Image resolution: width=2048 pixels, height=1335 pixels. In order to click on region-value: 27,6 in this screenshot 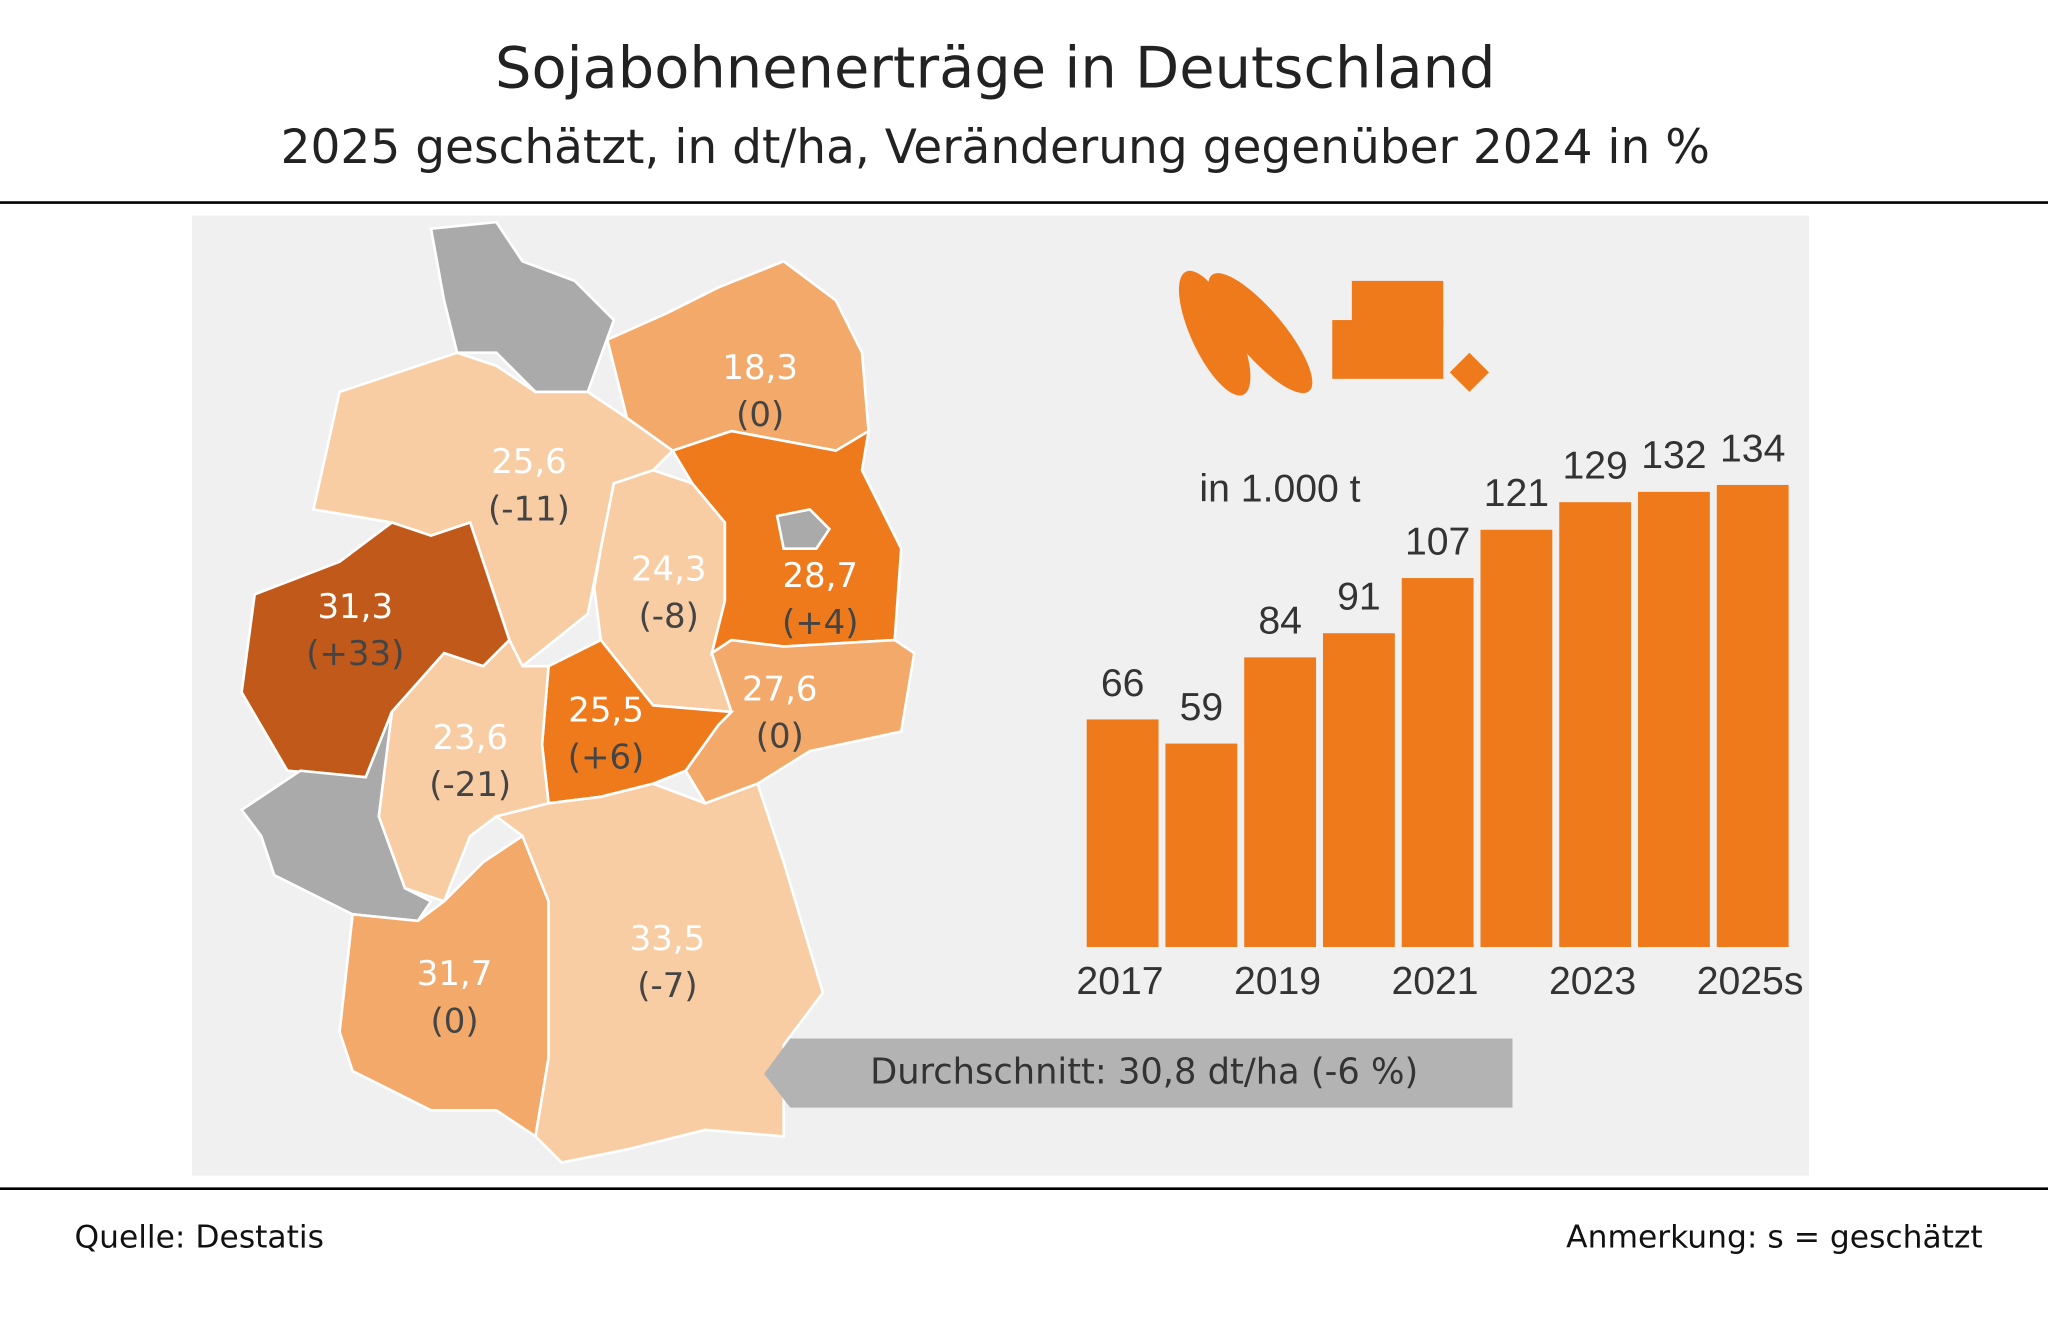, I will do `click(780, 690)`.